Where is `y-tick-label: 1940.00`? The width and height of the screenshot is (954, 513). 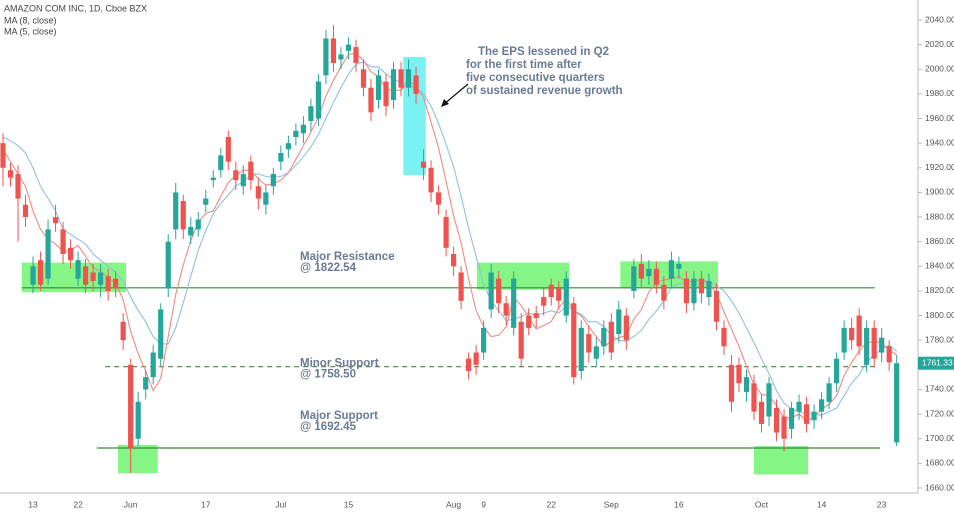
y-tick-label: 1940.00 is located at coordinates (939, 142).